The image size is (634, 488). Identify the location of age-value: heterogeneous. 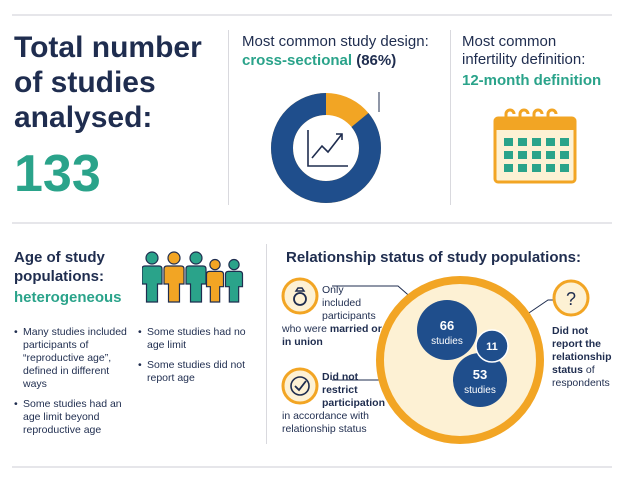
(68, 297).